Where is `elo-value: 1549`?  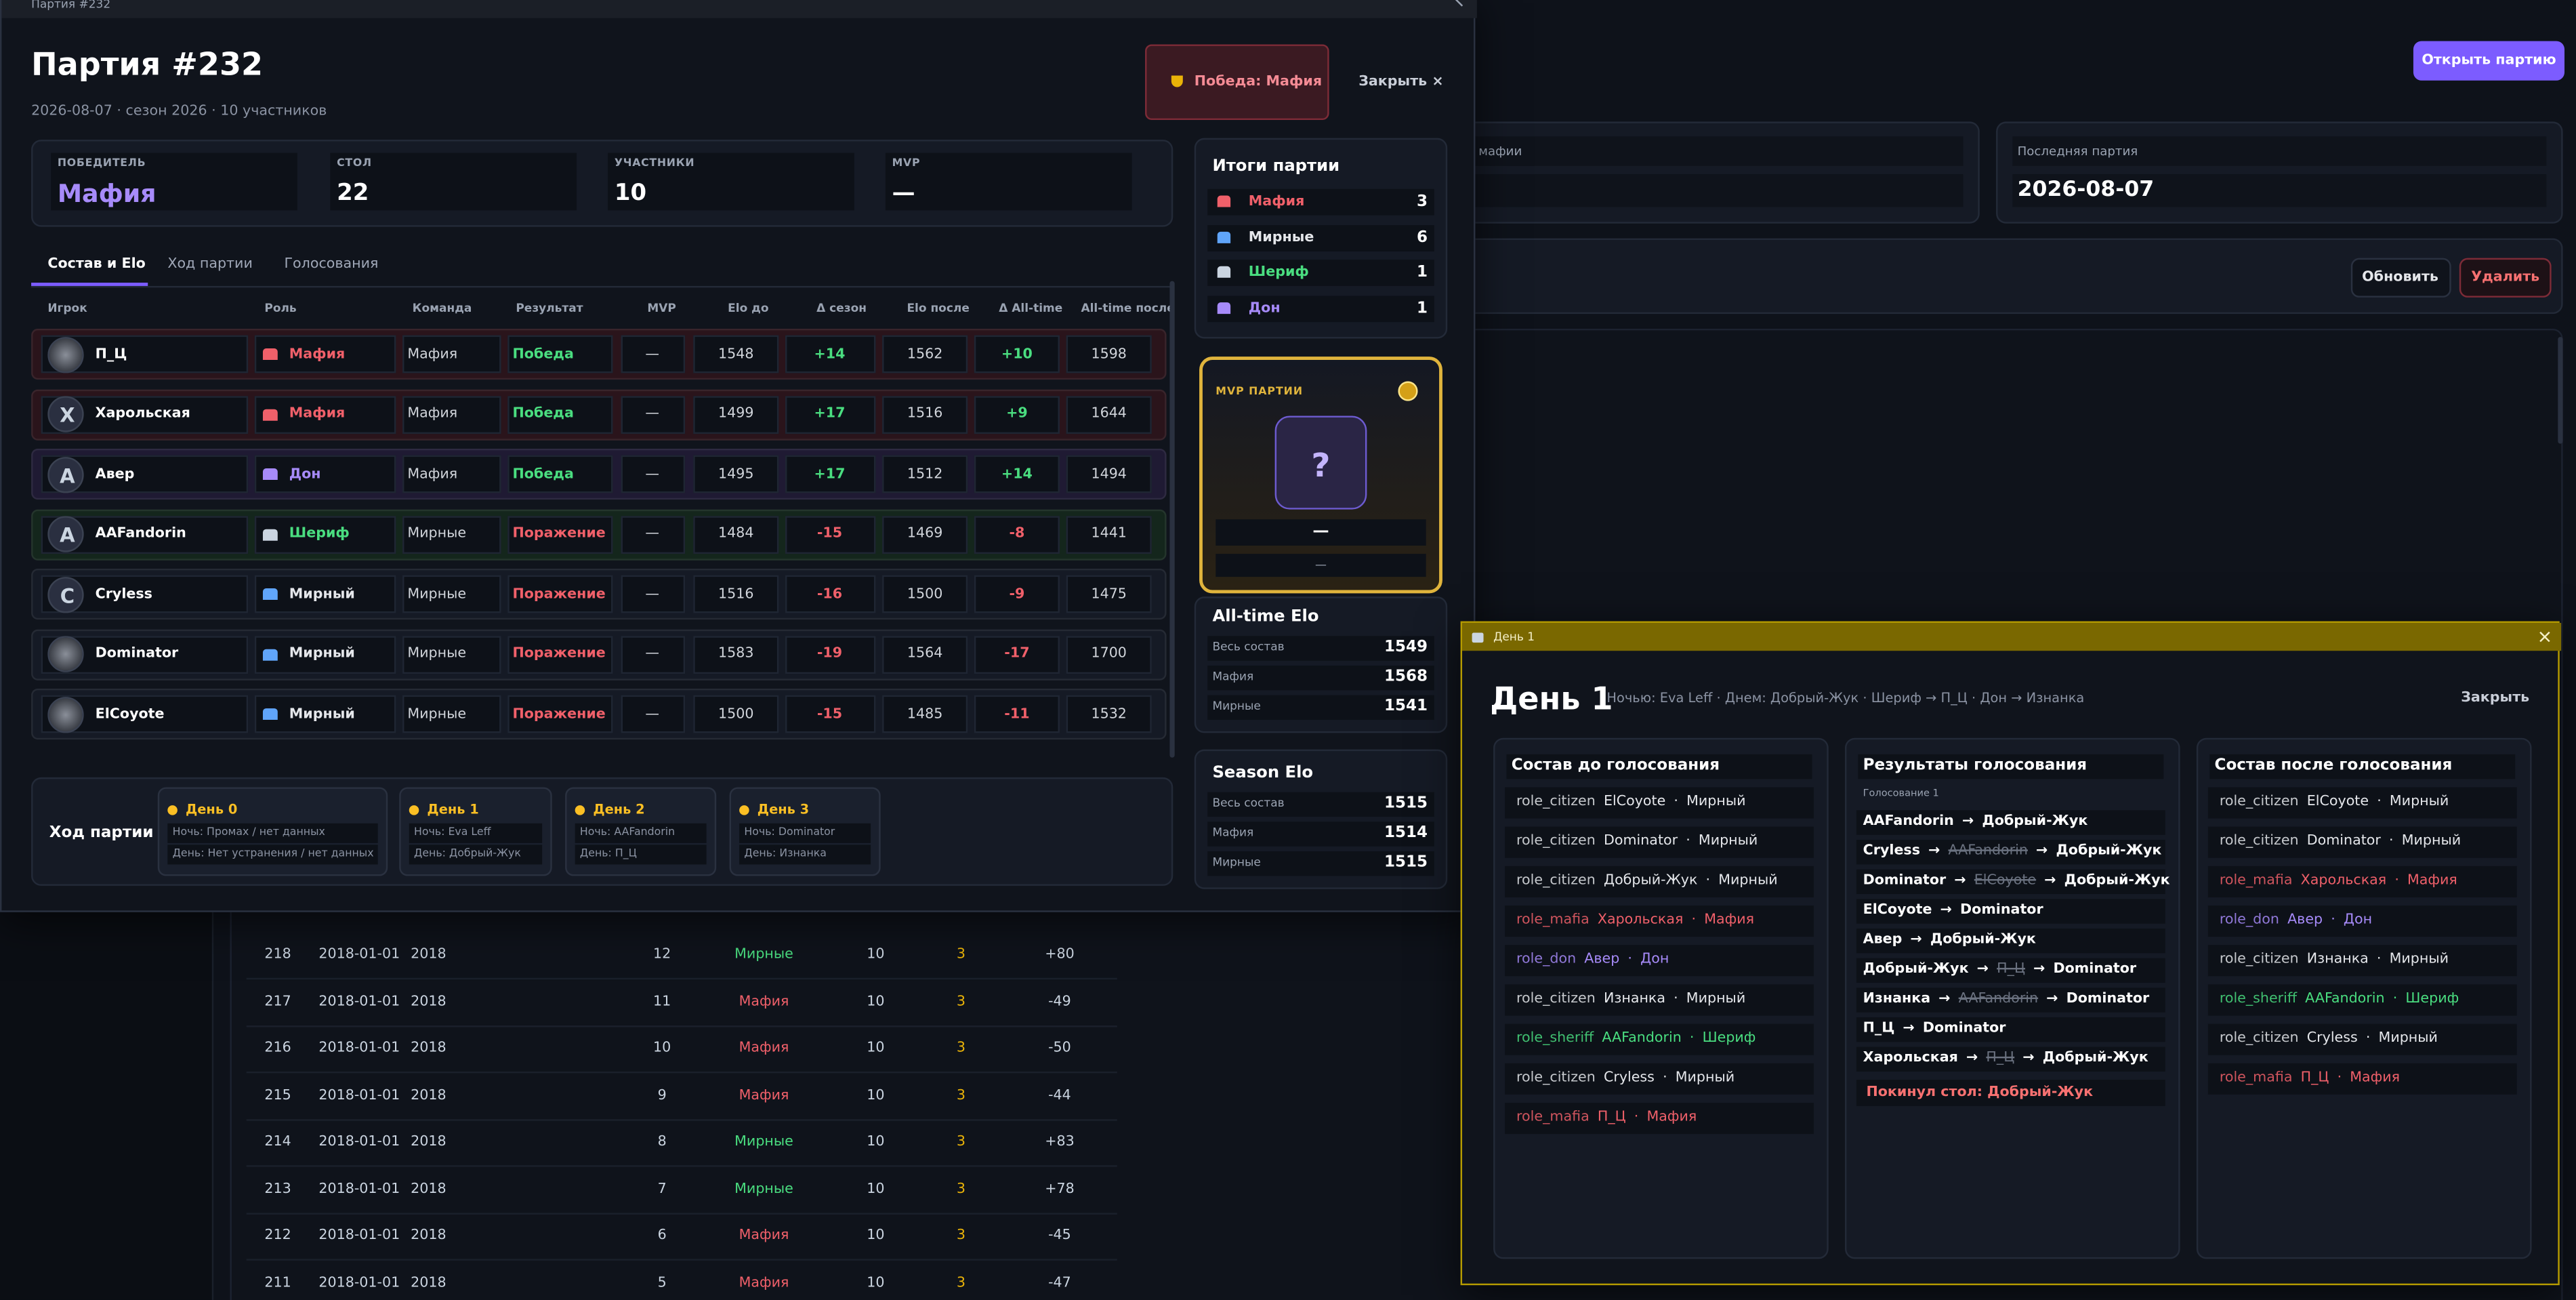
elo-value: 1549 is located at coordinates (1406, 647).